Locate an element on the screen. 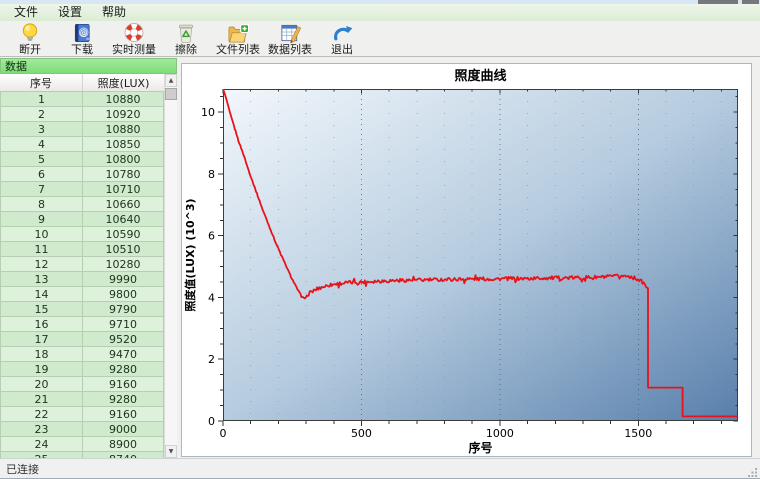  menu-item-file: 文件 is located at coordinates (26, 12).